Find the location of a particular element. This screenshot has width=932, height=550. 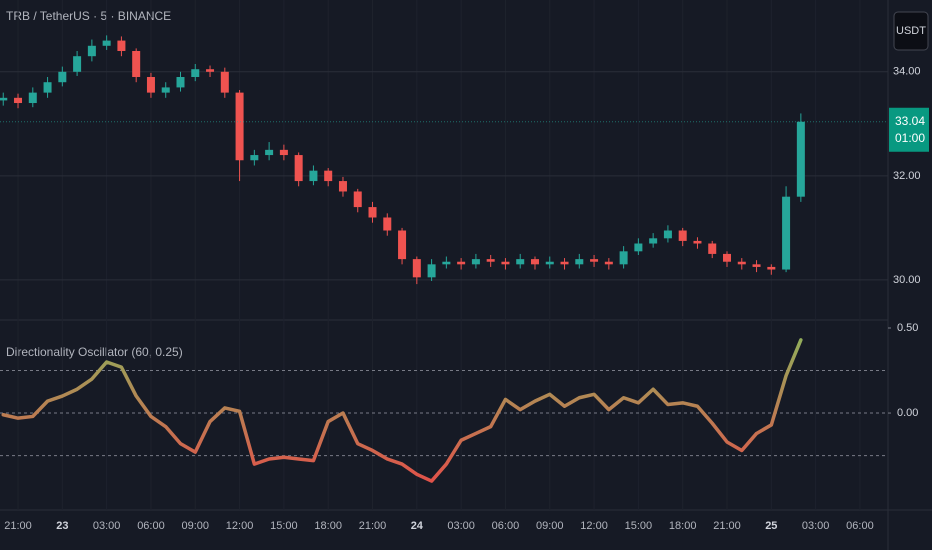

x-tick-label: 25 is located at coordinates (771, 526).